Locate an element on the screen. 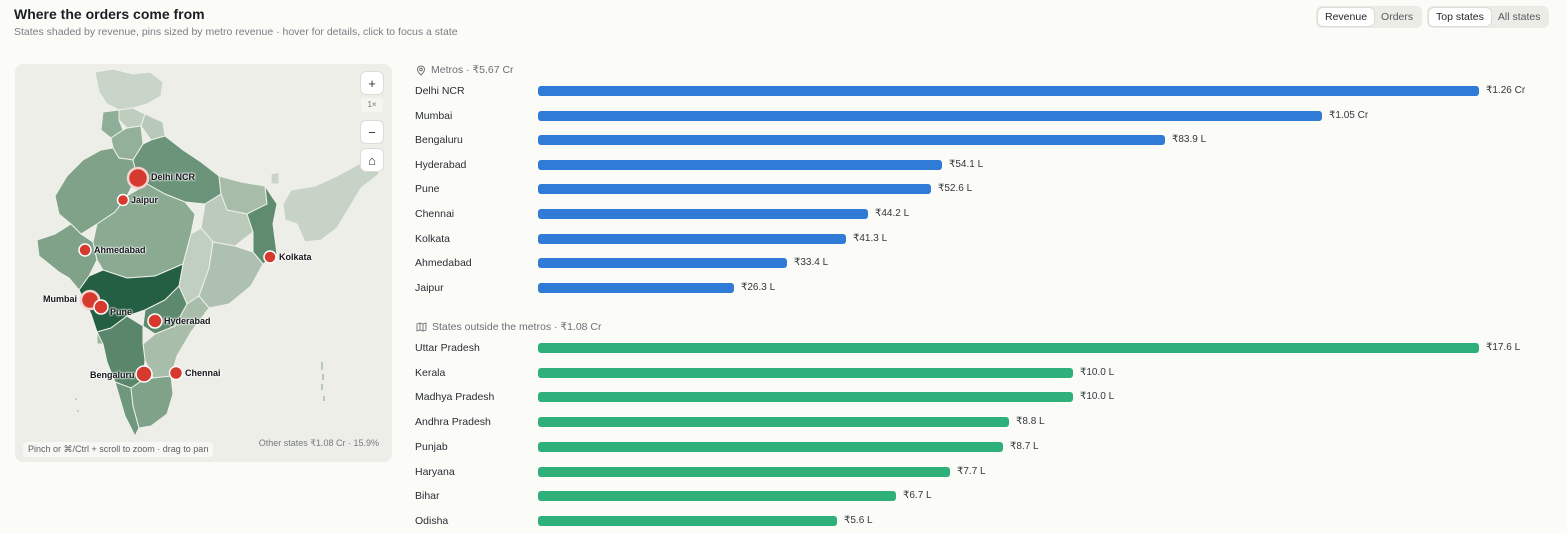 Image resolution: width=1567 pixels, height=533 pixels. metric-toggle: Revenue Orders is located at coordinates (1369, 17).